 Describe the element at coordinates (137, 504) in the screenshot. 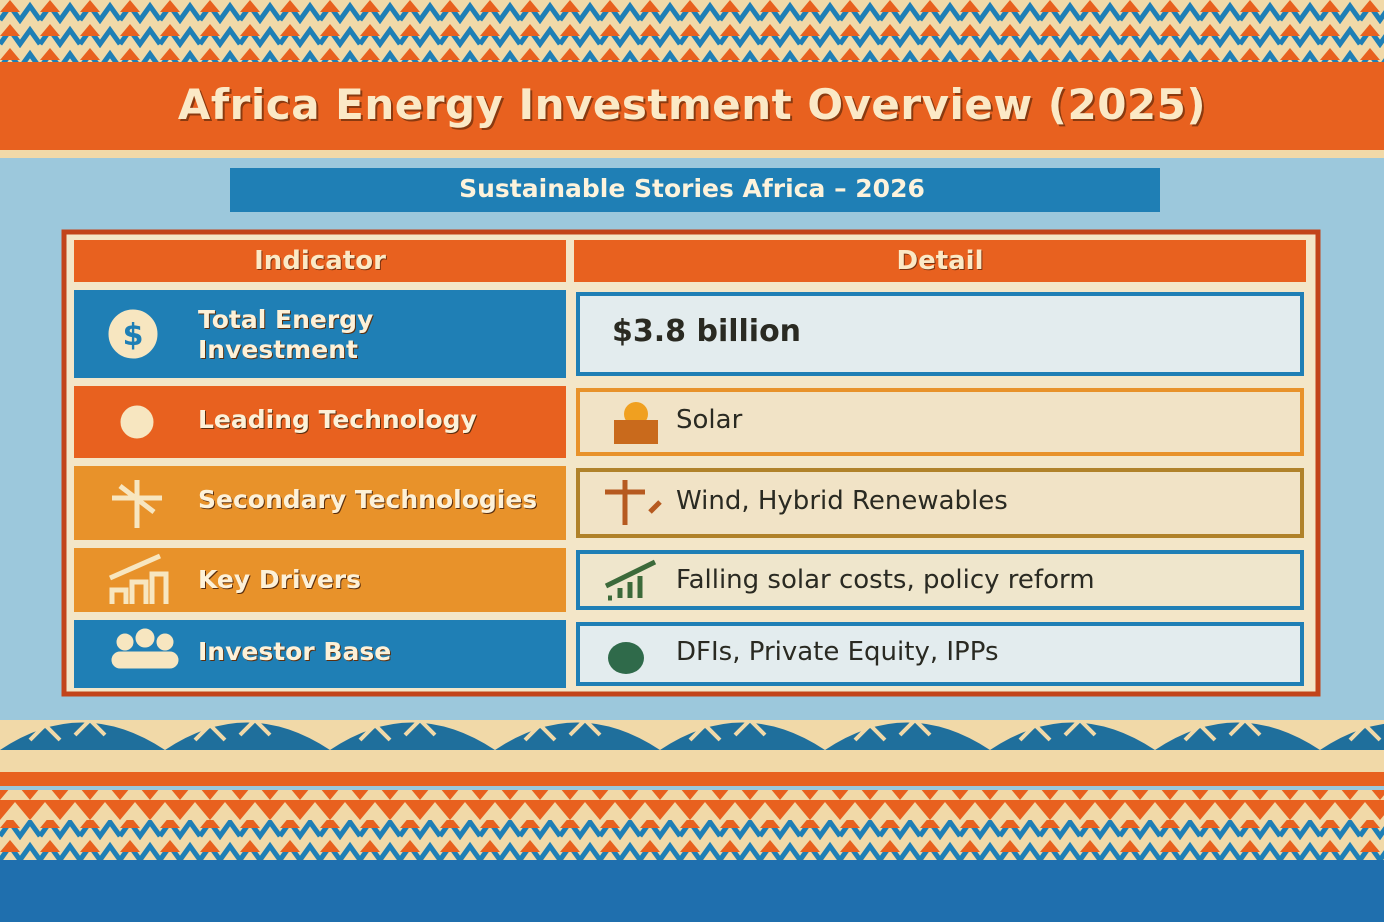

I see `wind-icon` at that location.